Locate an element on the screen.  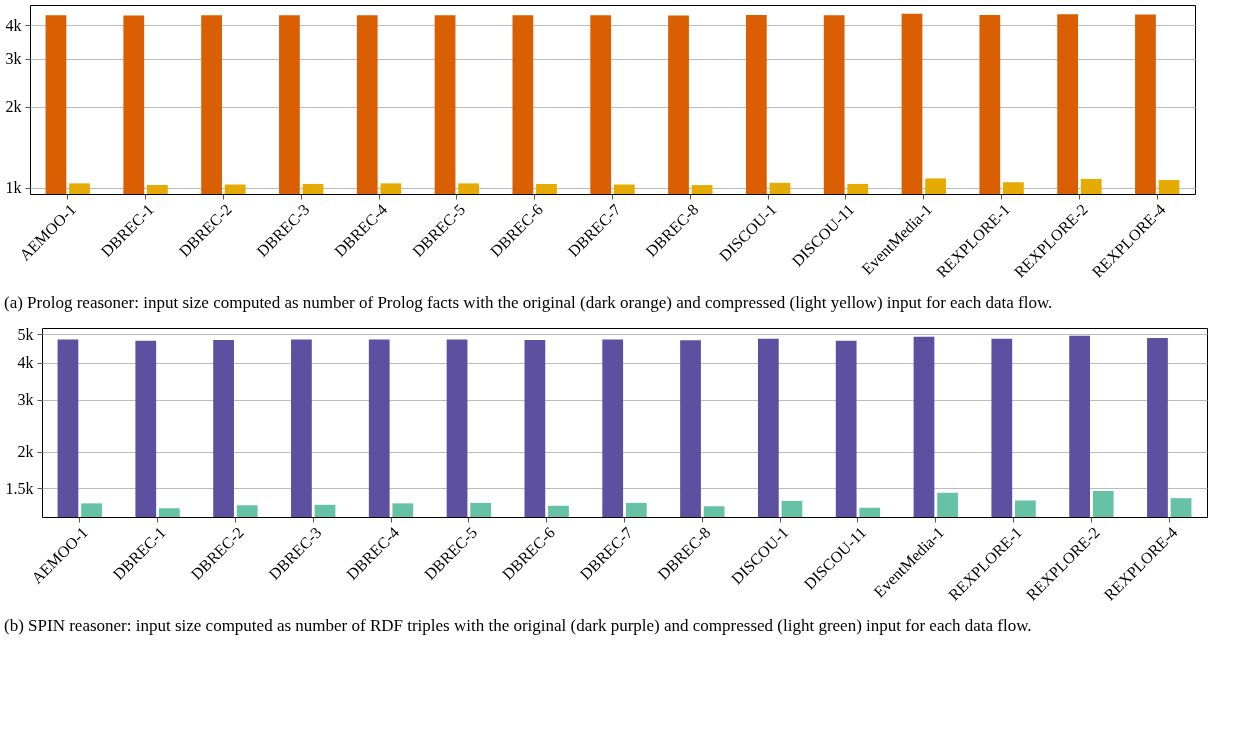
text: (b) SPIN reasoner: input size computed as number of RDF triples with the original (dark purple) and compressed (light green) input for each data flow. is located at coordinates (518, 625).